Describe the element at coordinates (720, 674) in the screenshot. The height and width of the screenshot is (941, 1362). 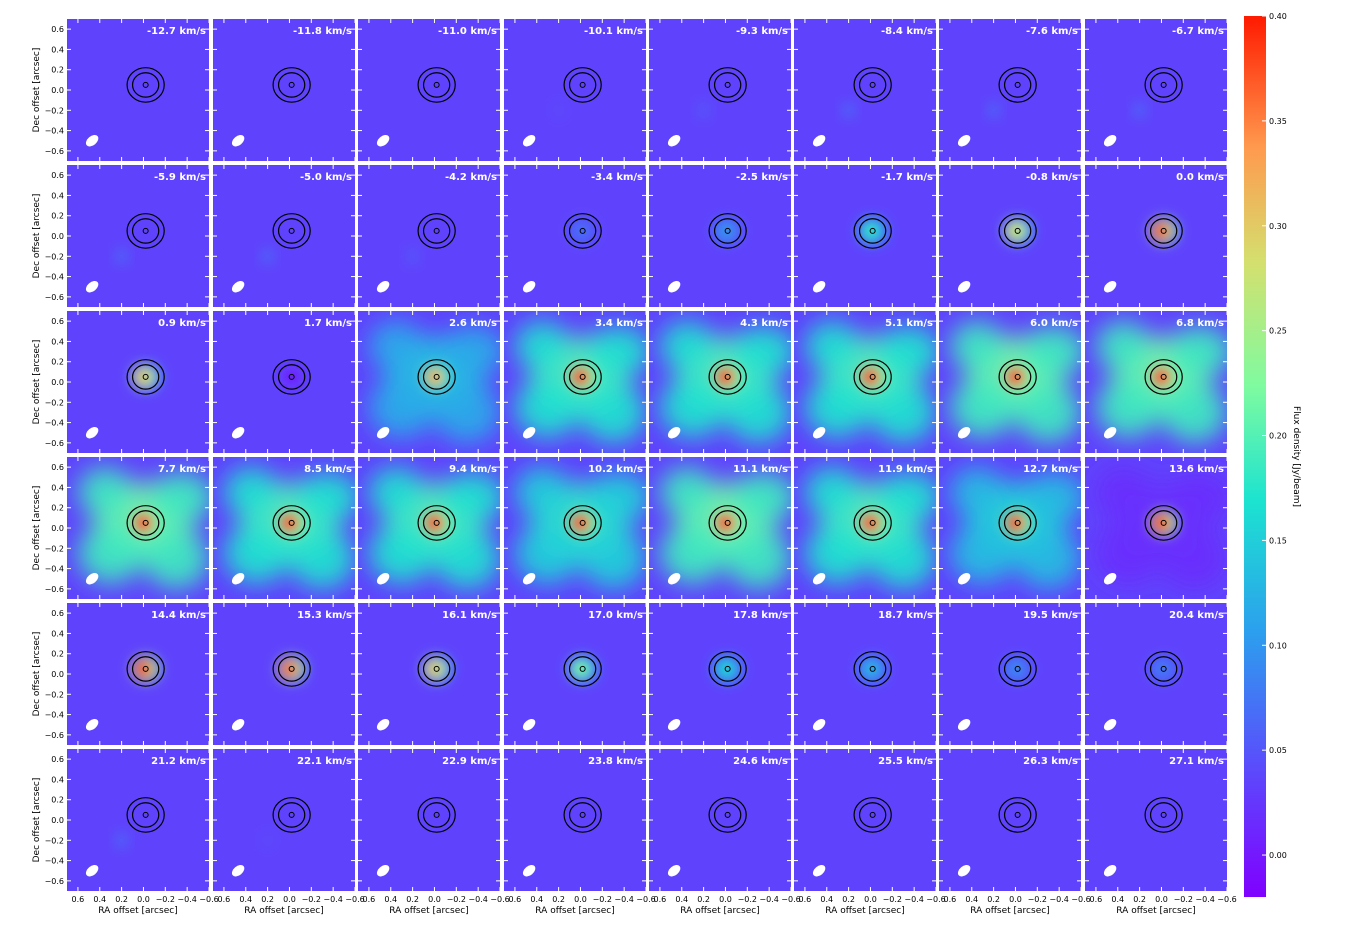
I see `channel-panel: 17.8 km/s` at that location.